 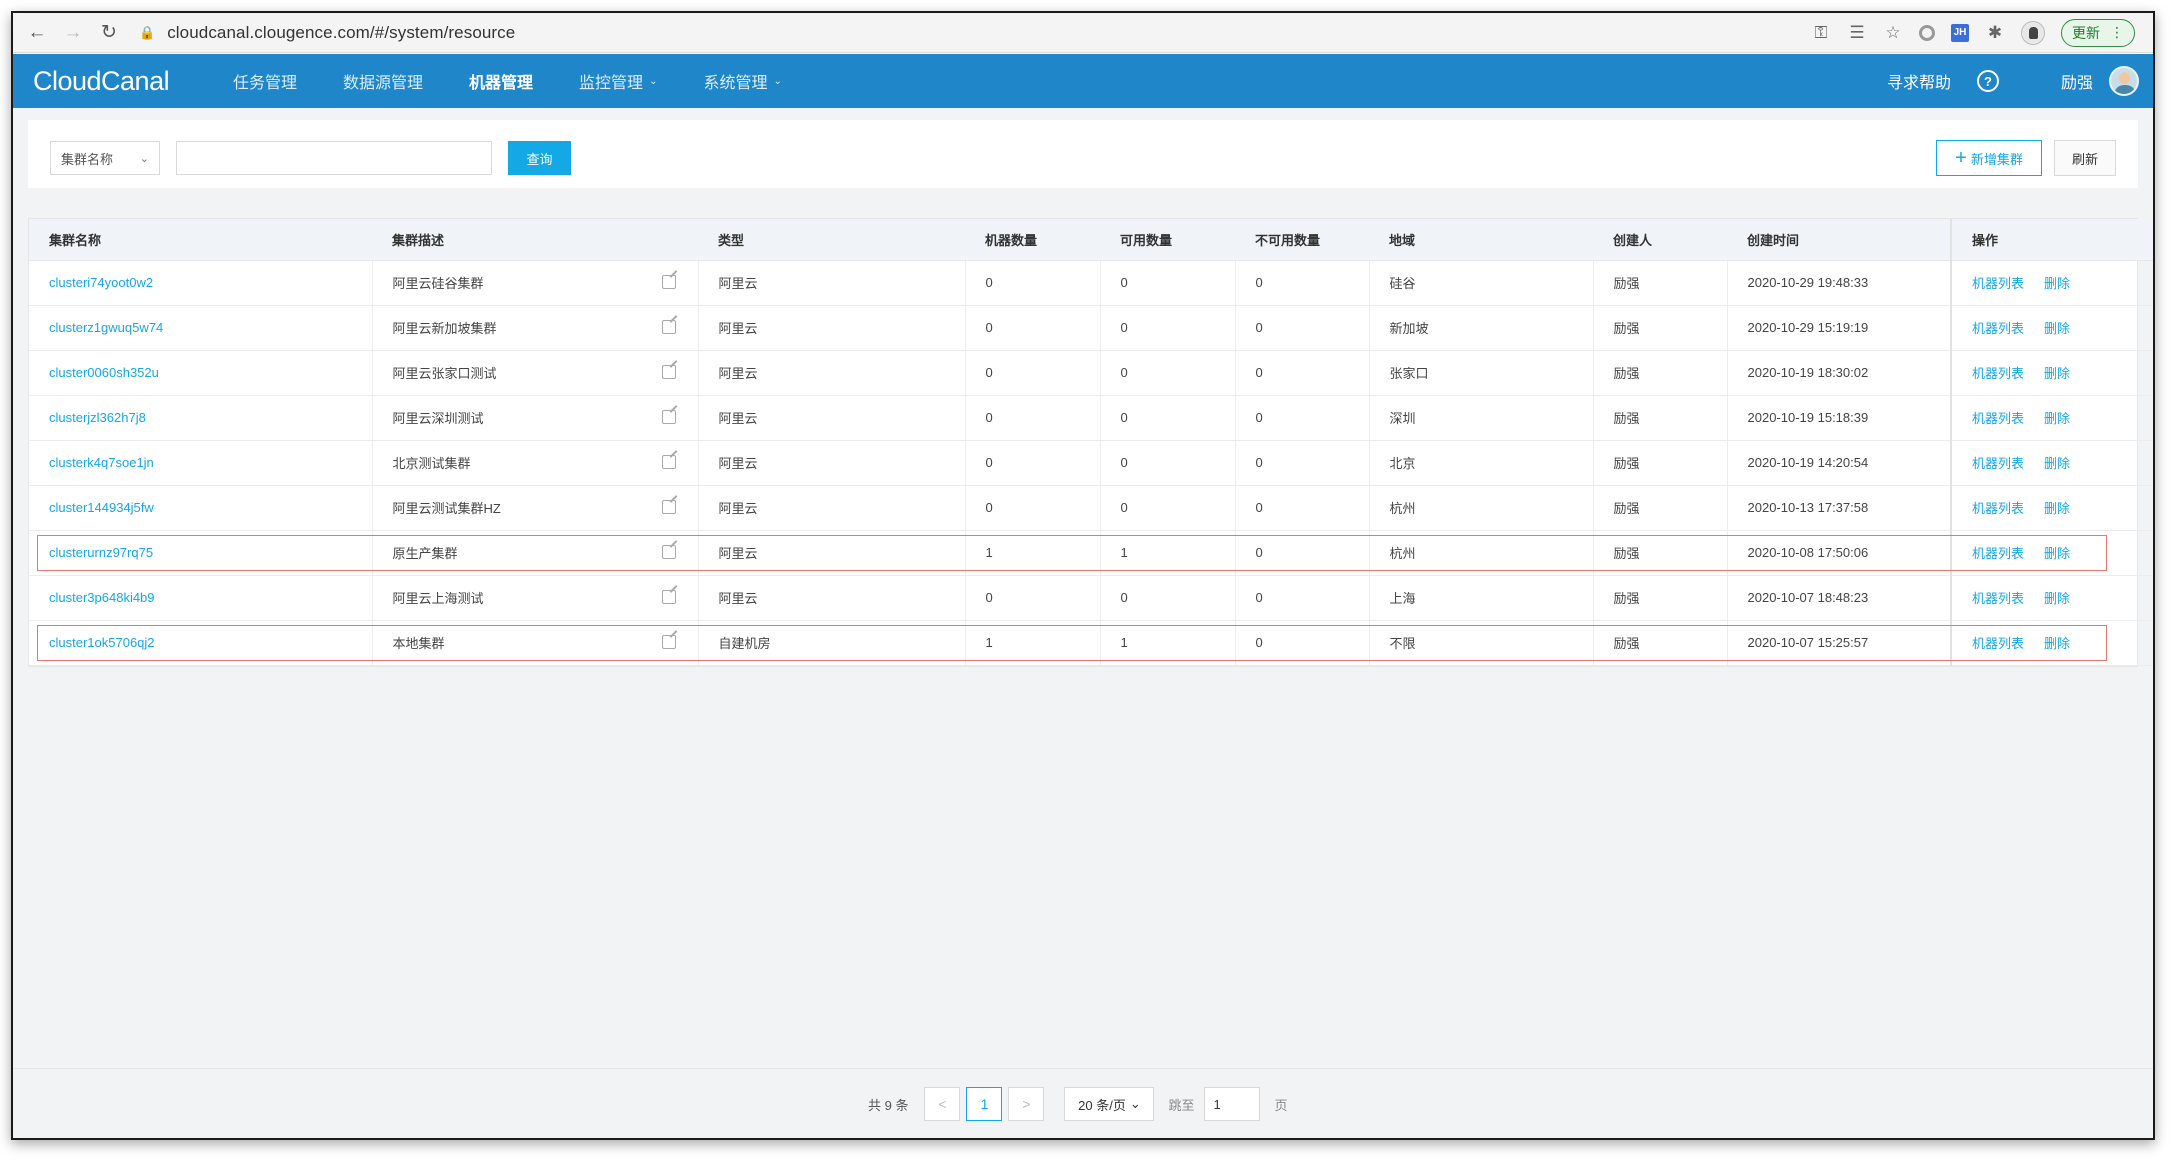 What do you see at coordinates (101, 80) in the screenshot?
I see `app-logo: CloudCanal` at bounding box center [101, 80].